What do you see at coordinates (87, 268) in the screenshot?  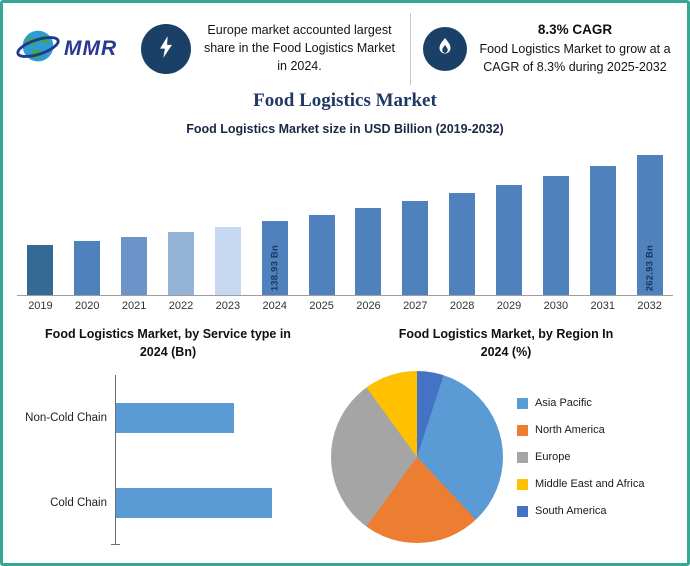 I see `bar-2020` at bounding box center [87, 268].